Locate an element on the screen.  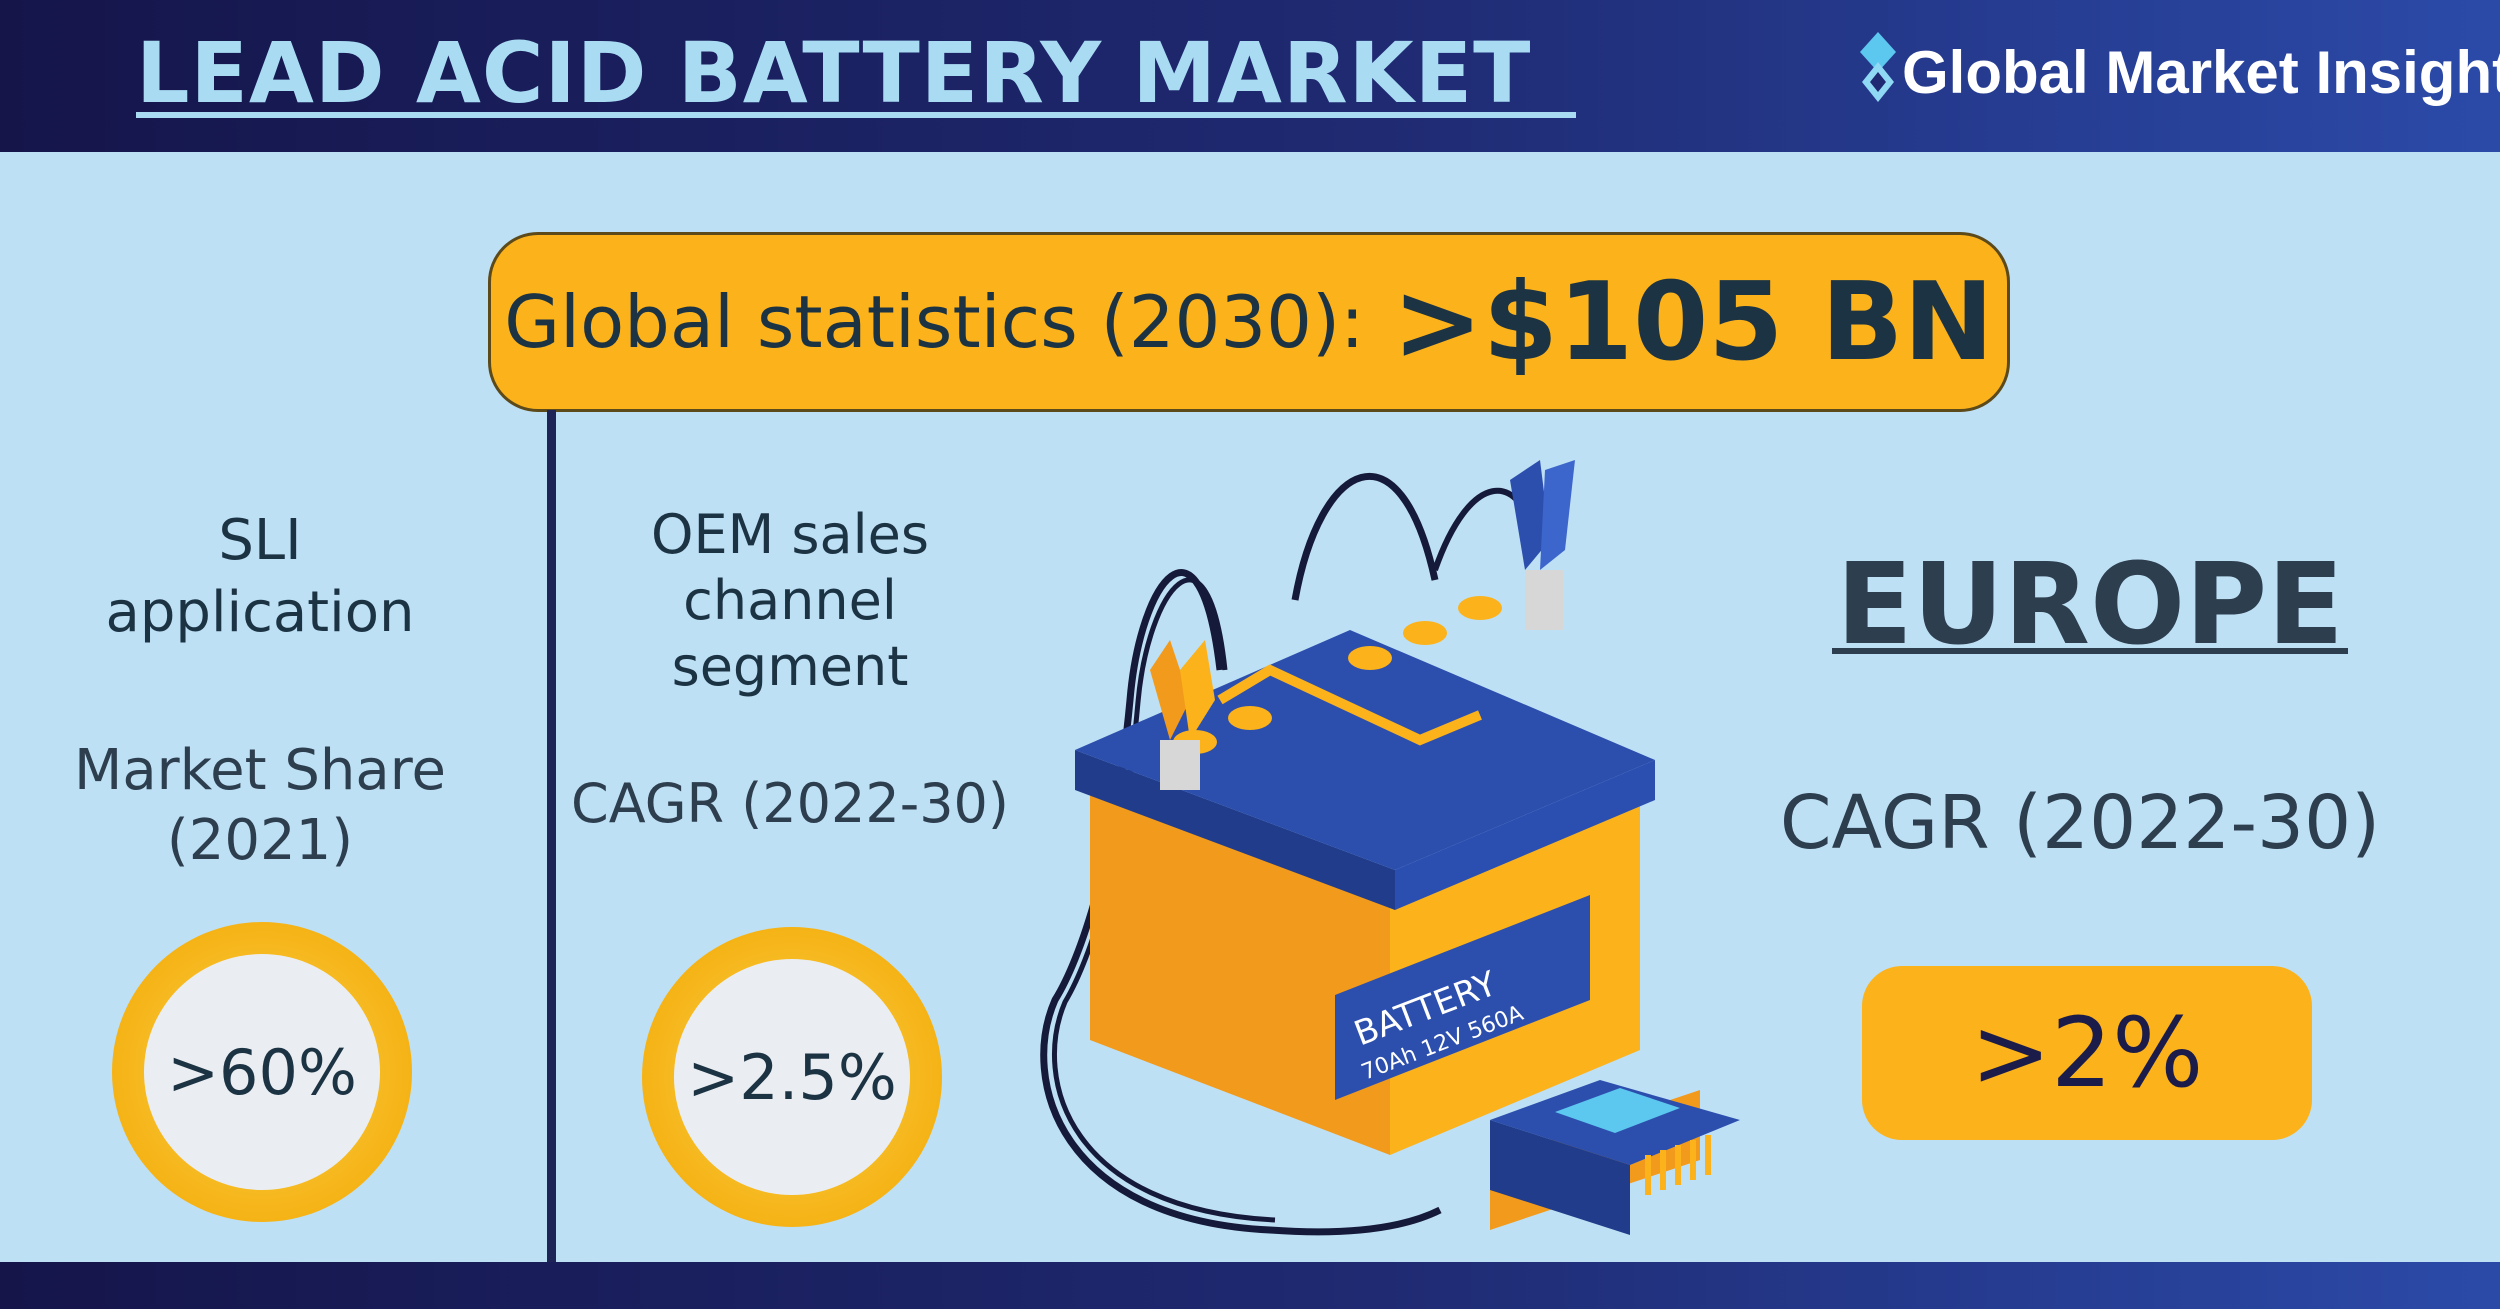
vertical-divider is located at coordinates (551, 842).